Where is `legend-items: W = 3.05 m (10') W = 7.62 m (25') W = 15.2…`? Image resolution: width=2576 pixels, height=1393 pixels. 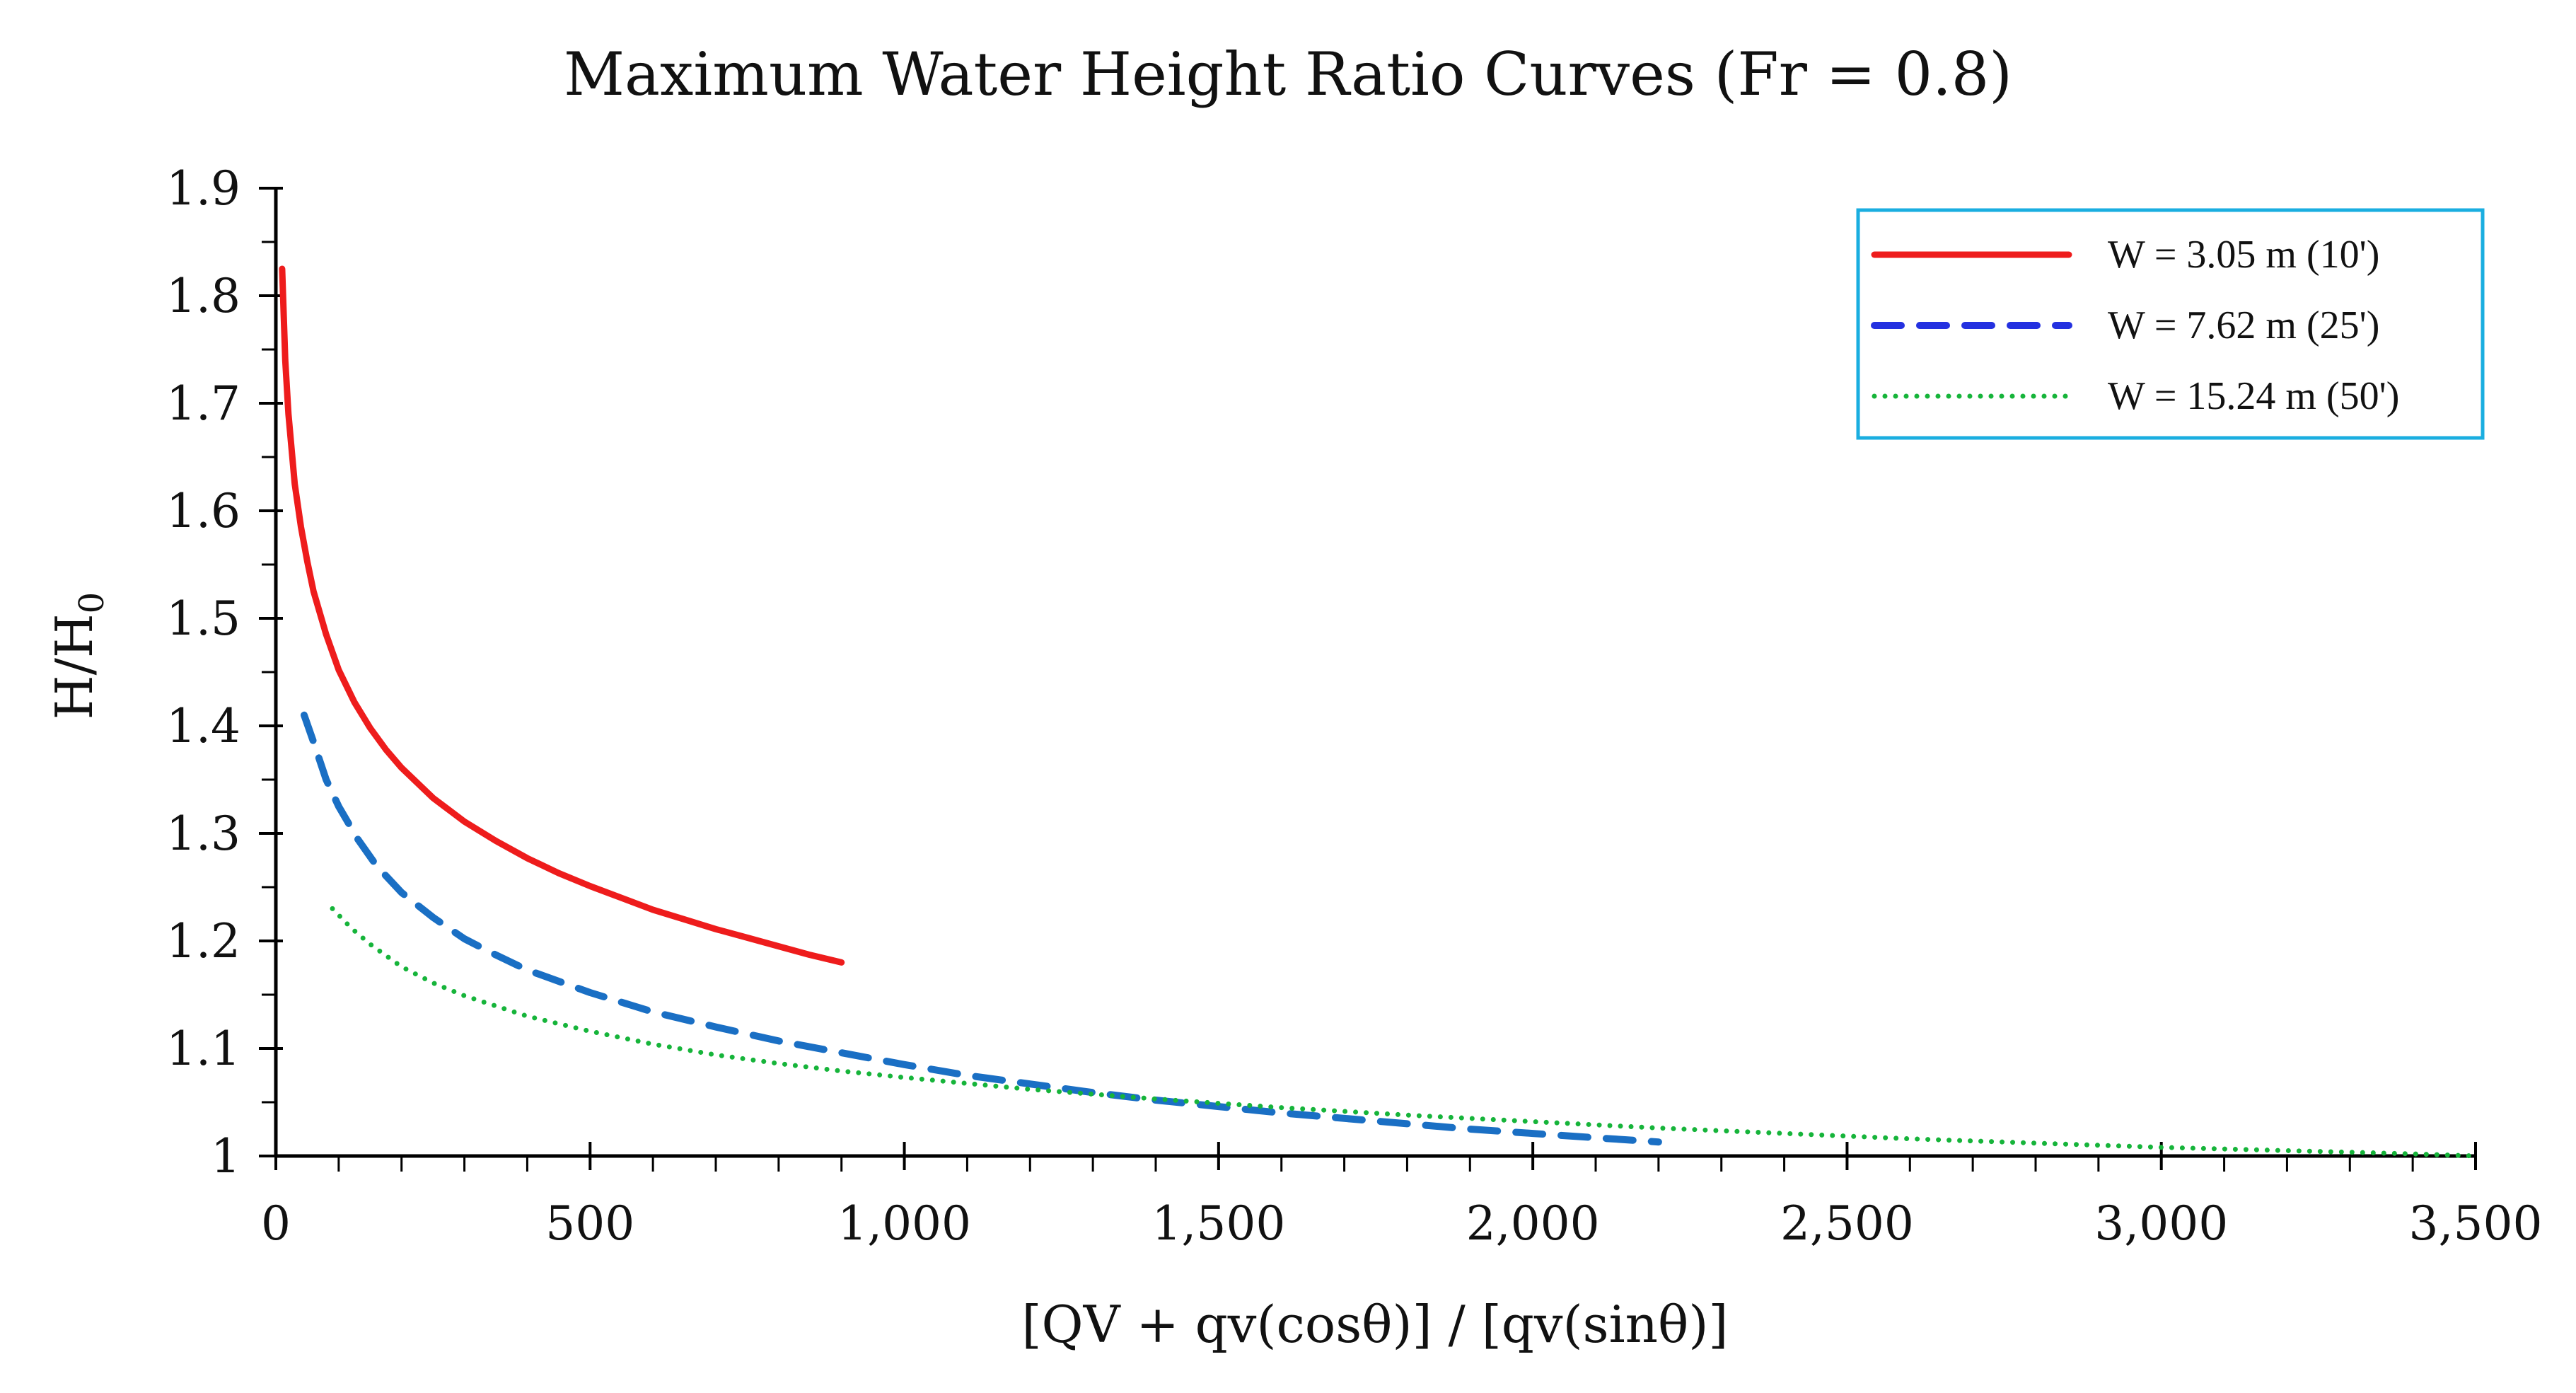 legend-items: W = 3.05 m (10') W = 7.62 m (25') W = 15.2… is located at coordinates (2135, 325).